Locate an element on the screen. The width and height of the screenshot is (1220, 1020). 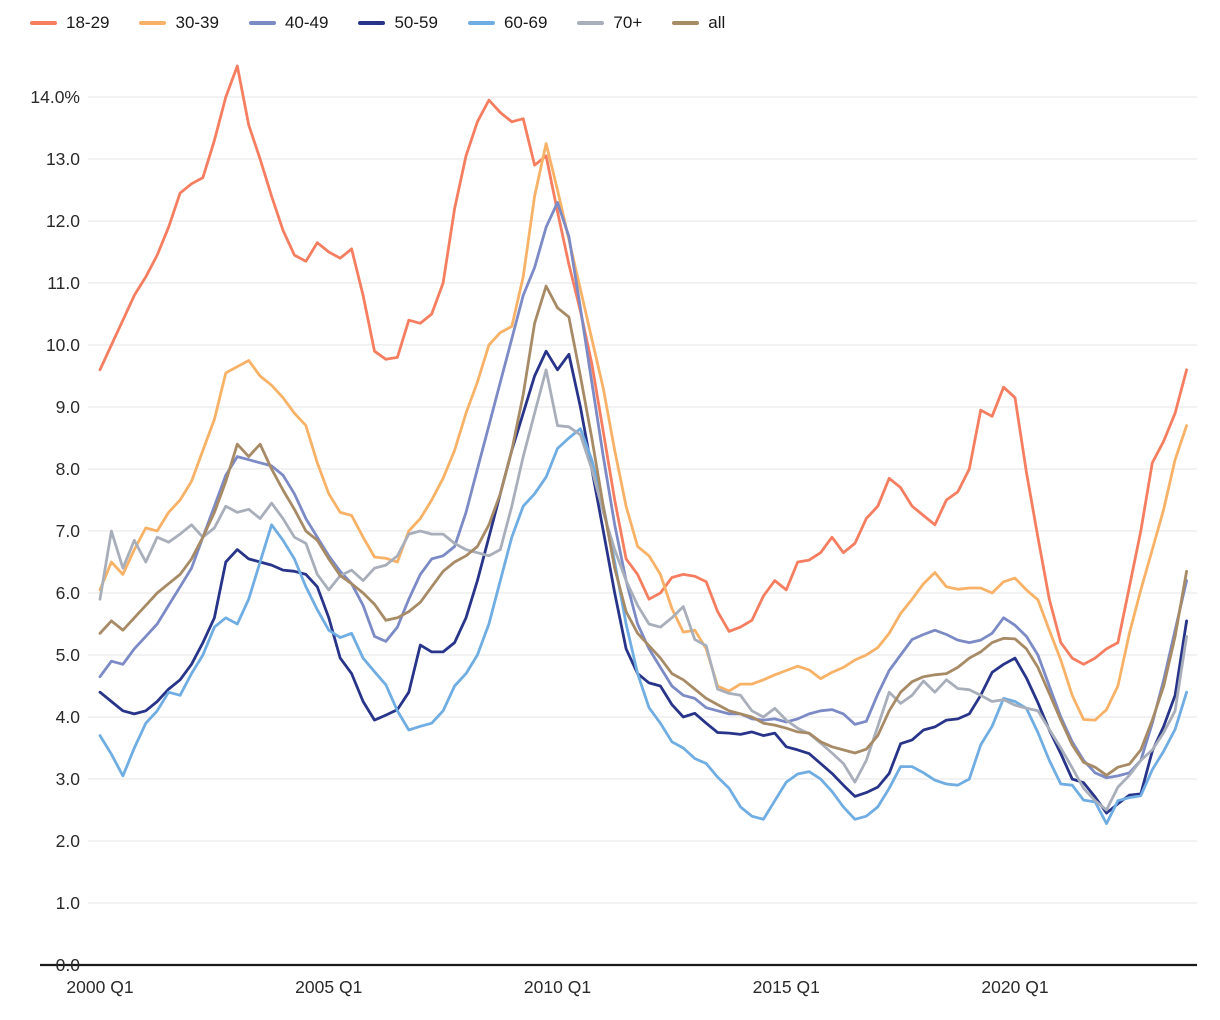
y-axis-label: 1.0 is located at coordinates (68, 903).